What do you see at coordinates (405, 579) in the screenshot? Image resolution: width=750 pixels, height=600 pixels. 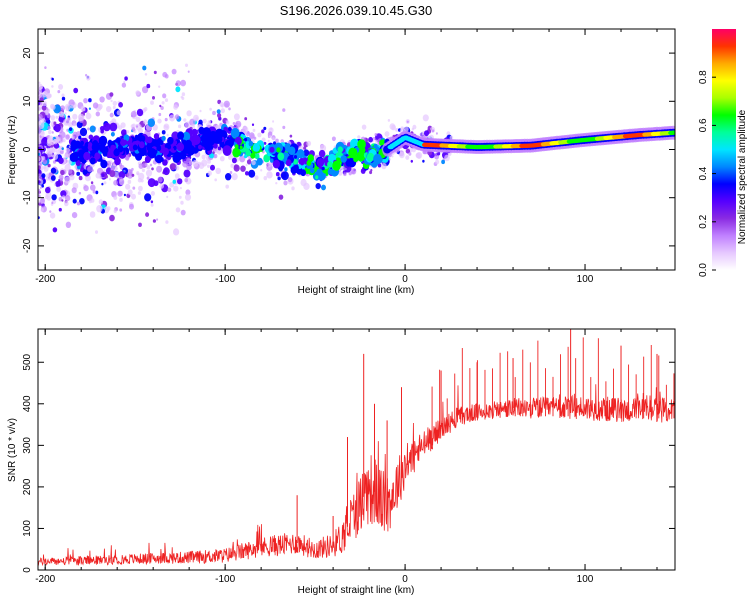 I see `x-tick-label: 0` at bounding box center [405, 579].